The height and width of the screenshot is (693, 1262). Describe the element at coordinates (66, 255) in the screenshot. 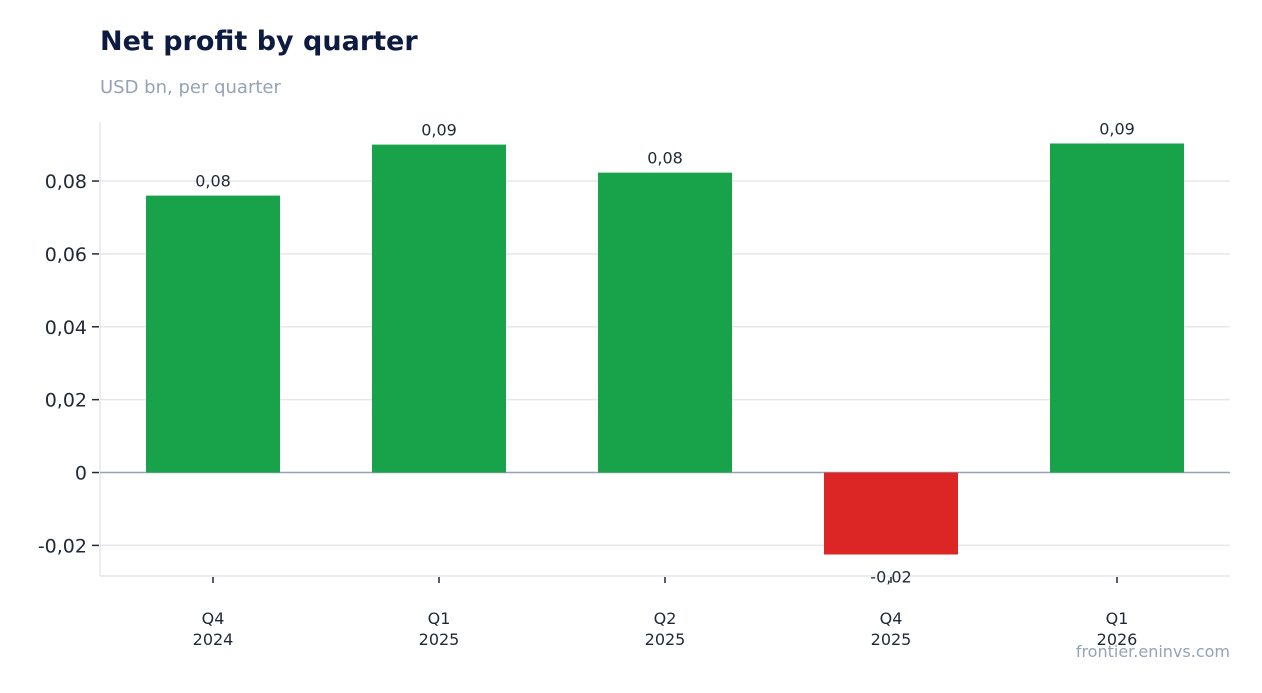

I see `y-tick-label: 0,06` at that location.